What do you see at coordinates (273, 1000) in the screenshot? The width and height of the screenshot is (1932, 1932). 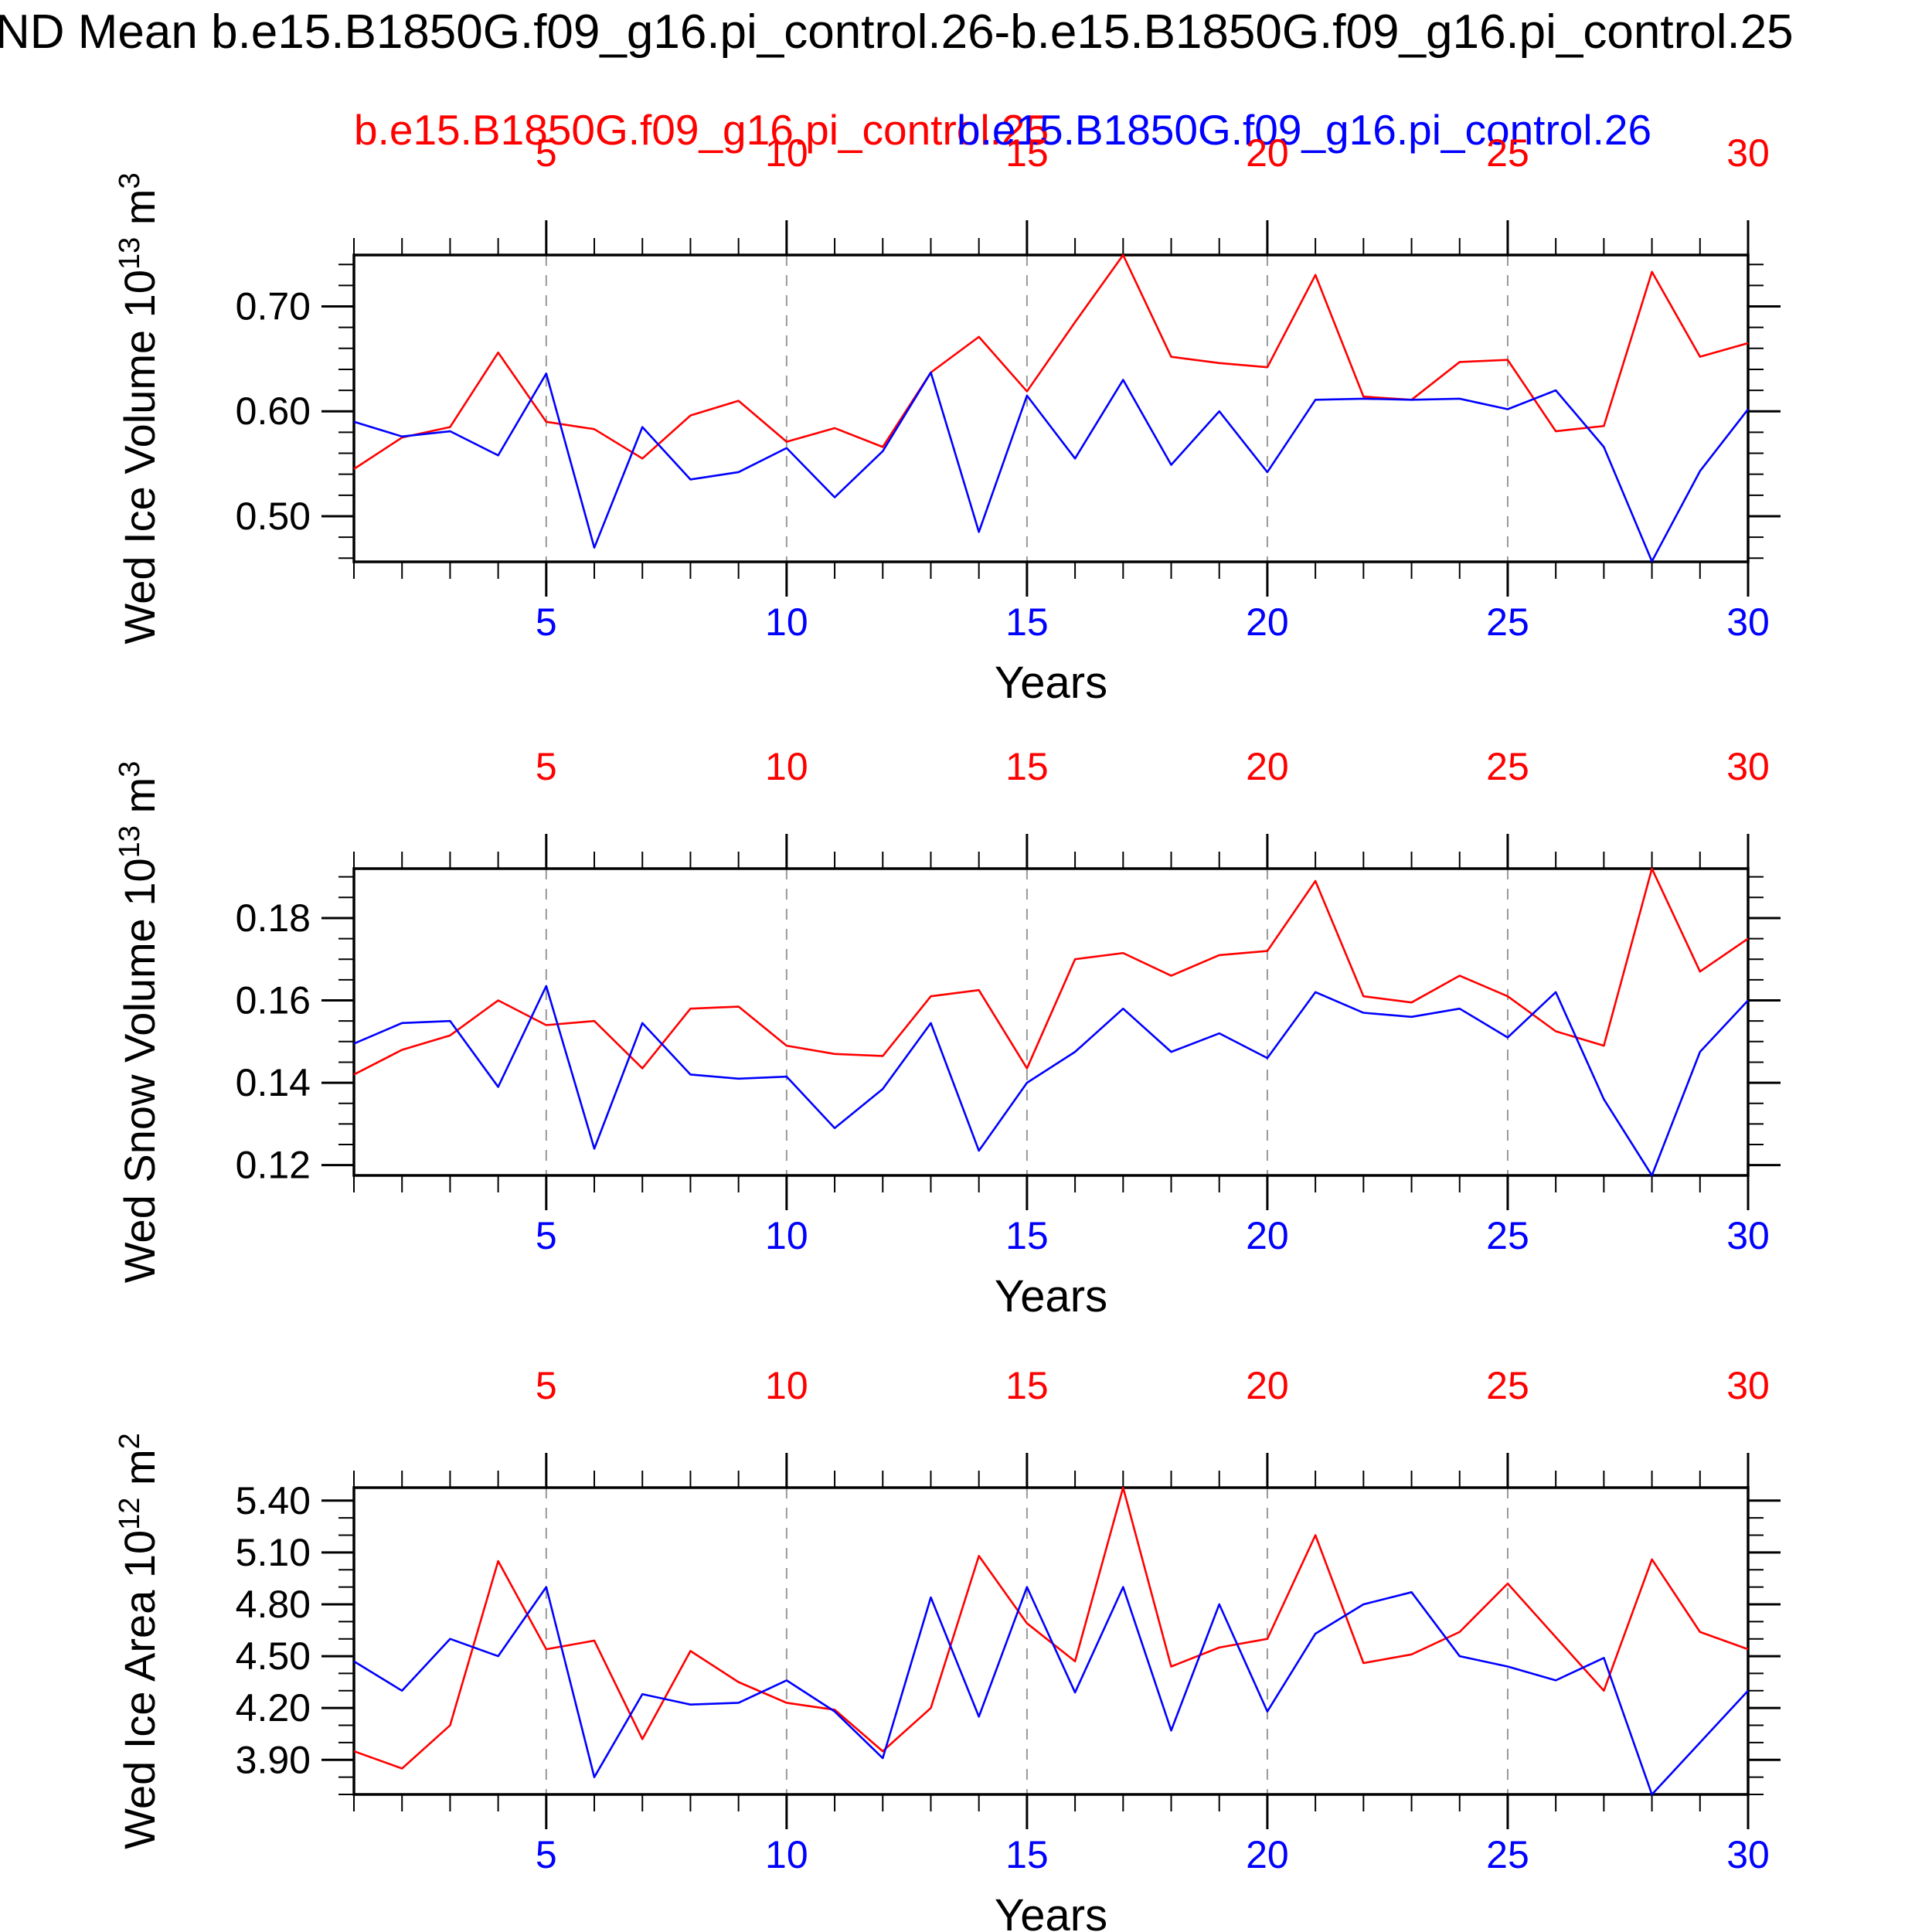 I see `y-tick-label: 0.16` at bounding box center [273, 1000].